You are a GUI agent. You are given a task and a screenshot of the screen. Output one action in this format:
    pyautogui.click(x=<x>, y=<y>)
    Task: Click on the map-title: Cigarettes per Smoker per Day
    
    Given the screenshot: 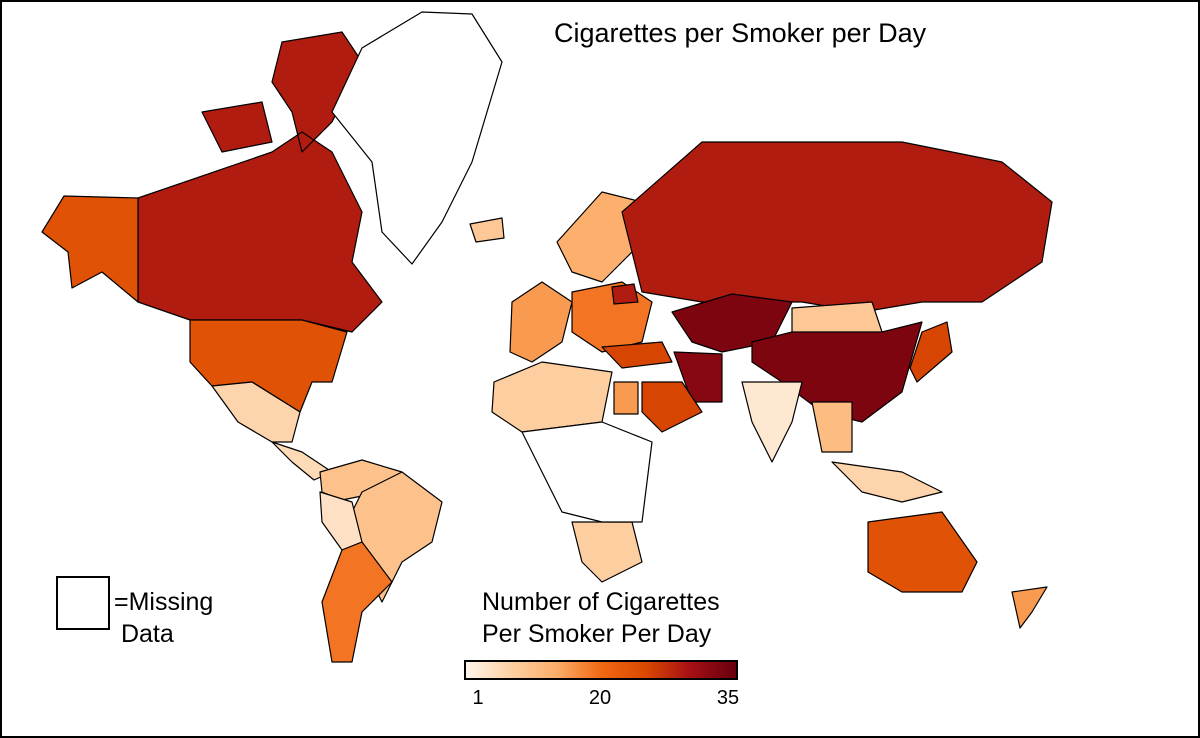 What is the action you would take?
    pyautogui.click(x=740, y=33)
    